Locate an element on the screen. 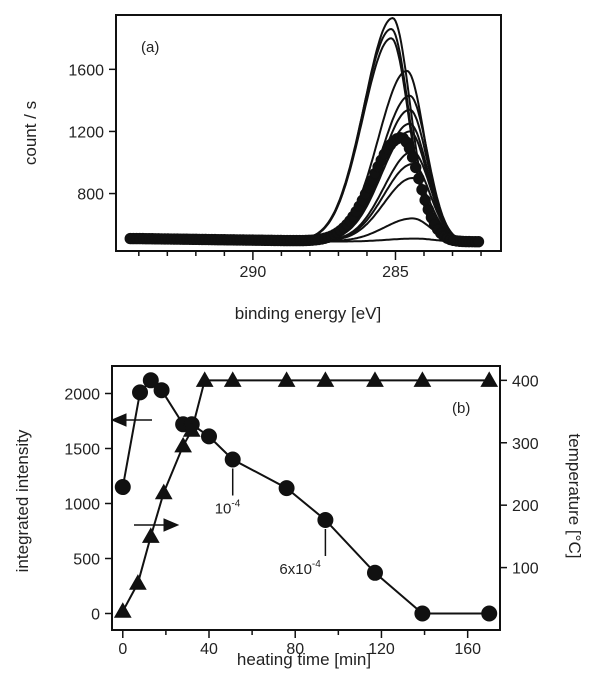 This screenshot has width=589, height=673. panel-a-ylabel: count / s is located at coordinates (30, 133).